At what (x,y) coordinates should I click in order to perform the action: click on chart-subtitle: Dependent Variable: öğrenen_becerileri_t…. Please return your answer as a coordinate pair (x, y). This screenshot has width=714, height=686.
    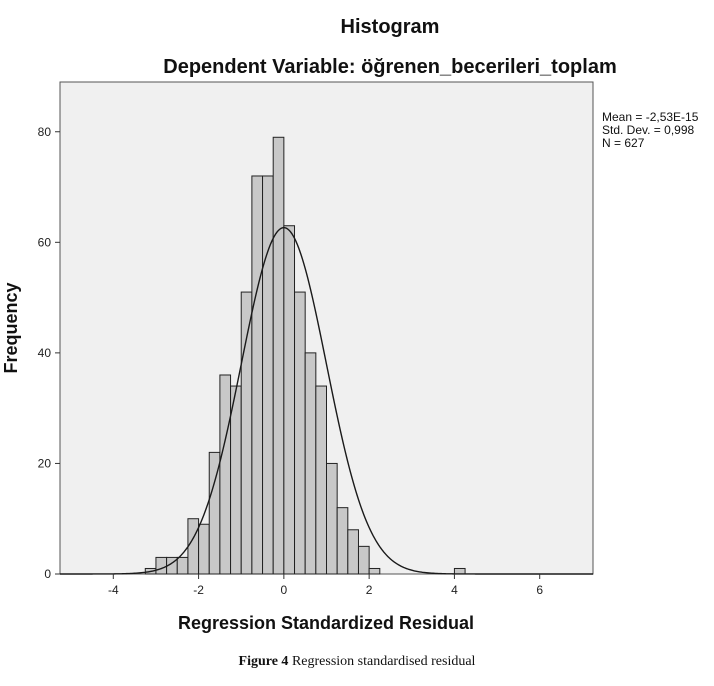
    Looking at the image, I should click on (389, 67).